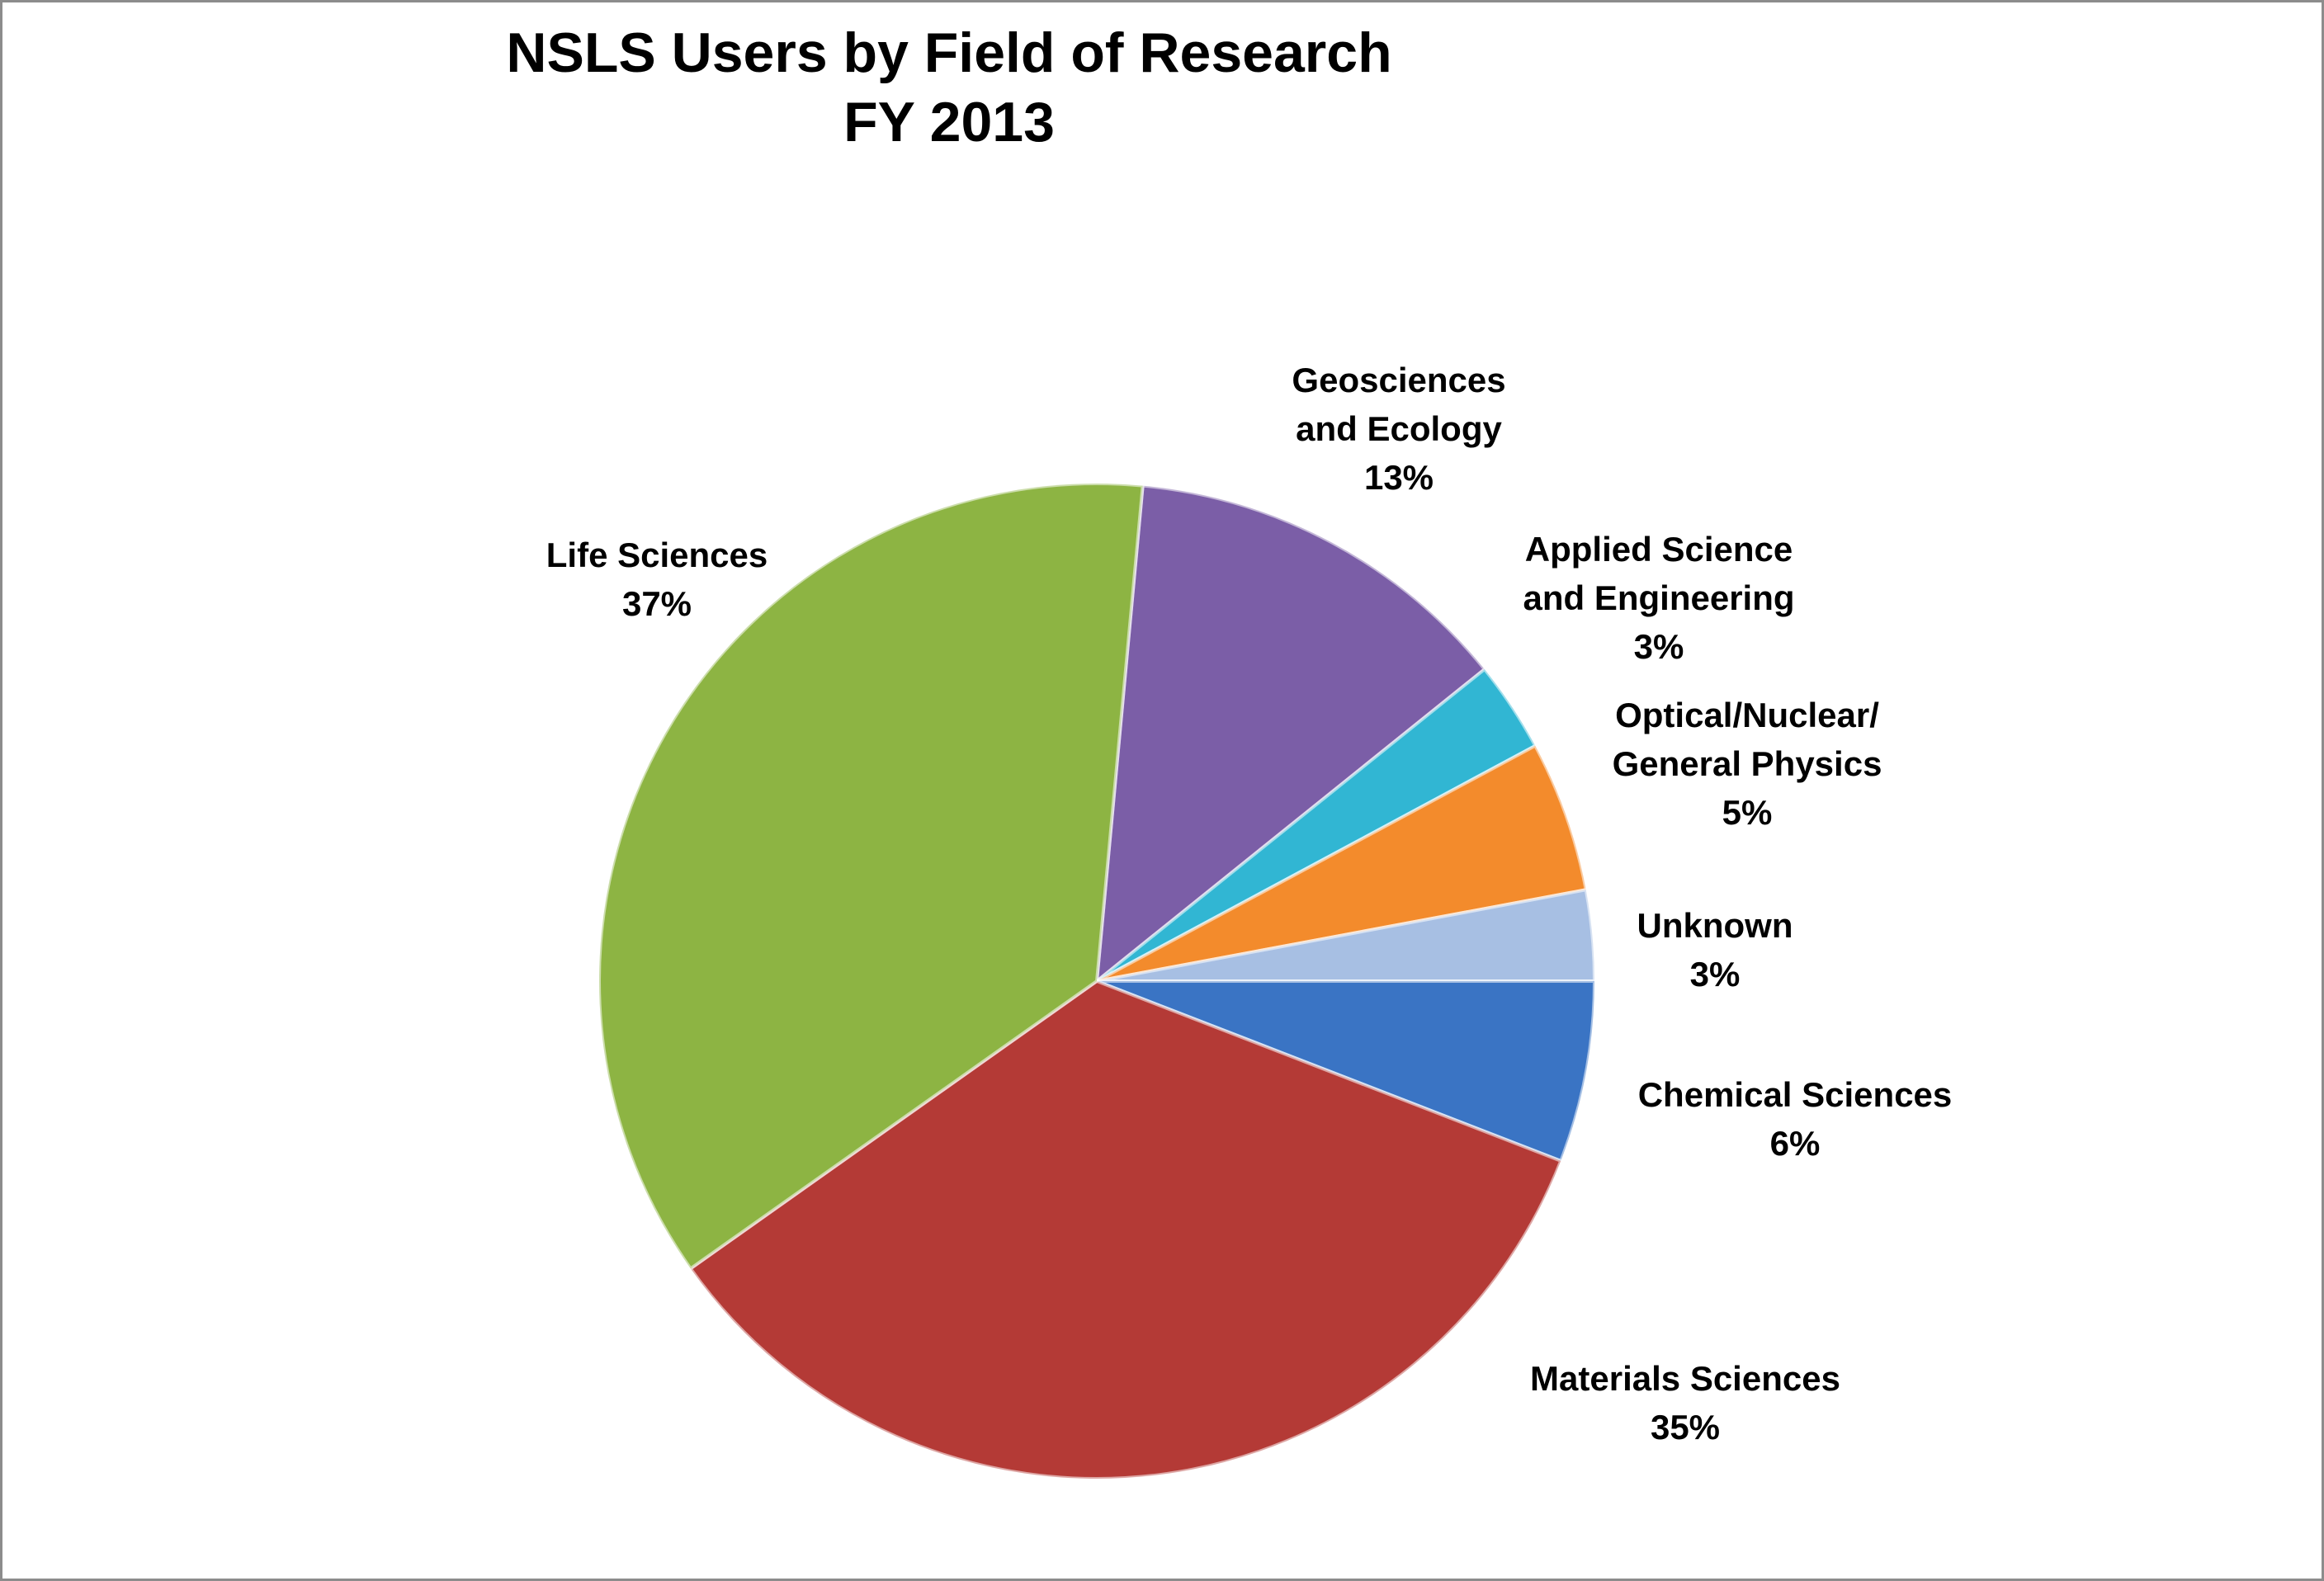 The width and height of the screenshot is (2324, 1581). I want to click on category-label: Life Sciences, so click(657, 555).